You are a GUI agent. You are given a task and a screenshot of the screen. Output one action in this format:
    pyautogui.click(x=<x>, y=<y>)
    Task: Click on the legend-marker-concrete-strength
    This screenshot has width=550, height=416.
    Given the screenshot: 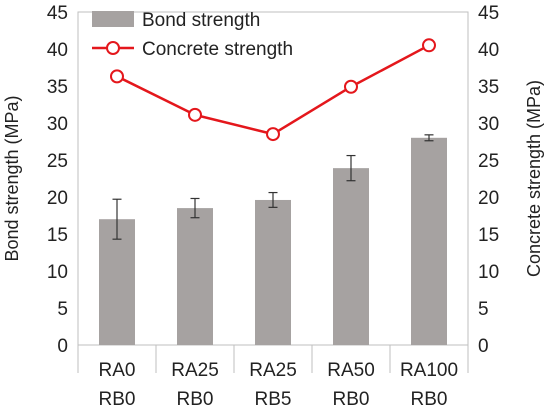 What is the action you would take?
    pyautogui.click(x=113, y=48)
    